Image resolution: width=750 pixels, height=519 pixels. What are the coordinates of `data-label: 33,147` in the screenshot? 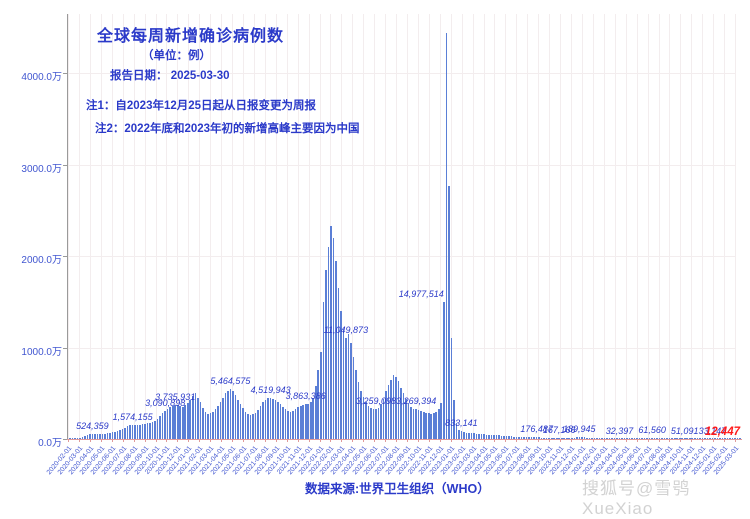 It's located at (712, 430).